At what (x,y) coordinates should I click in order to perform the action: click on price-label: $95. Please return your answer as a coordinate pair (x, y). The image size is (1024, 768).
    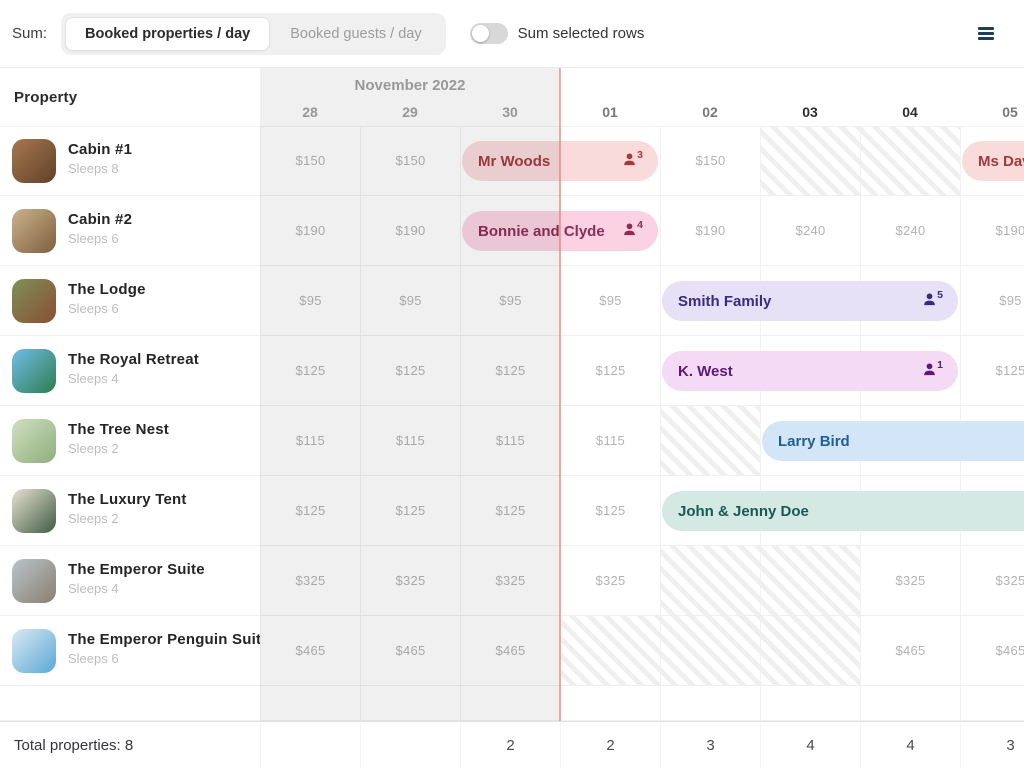
    Looking at the image, I should click on (1010, 300).